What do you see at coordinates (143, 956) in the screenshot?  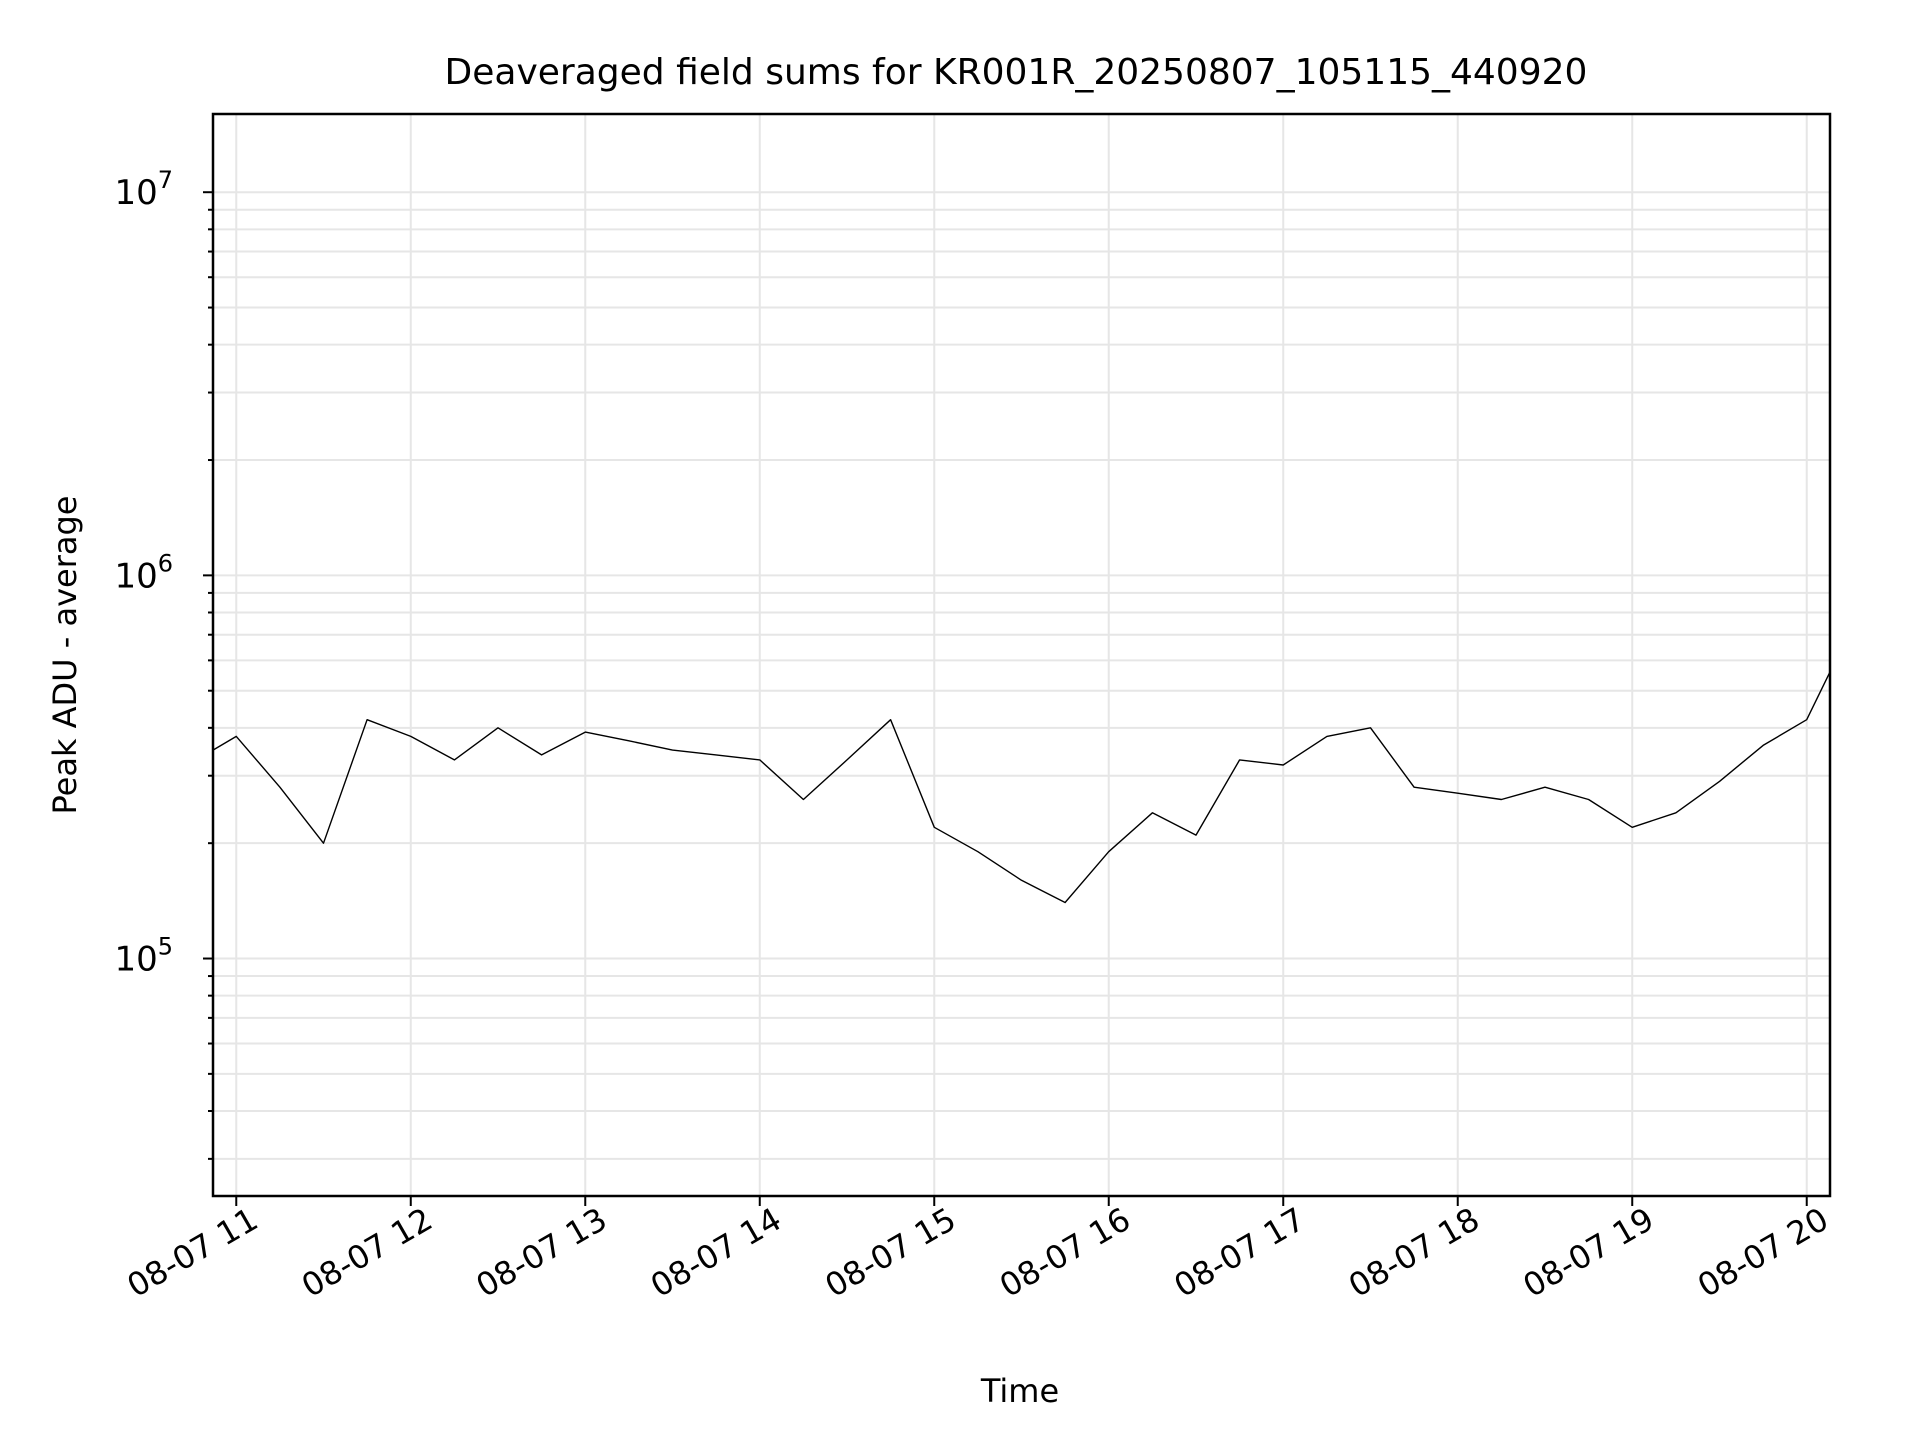 I see `y-tick-label: 10⁵` at bounding box center [143, 956].